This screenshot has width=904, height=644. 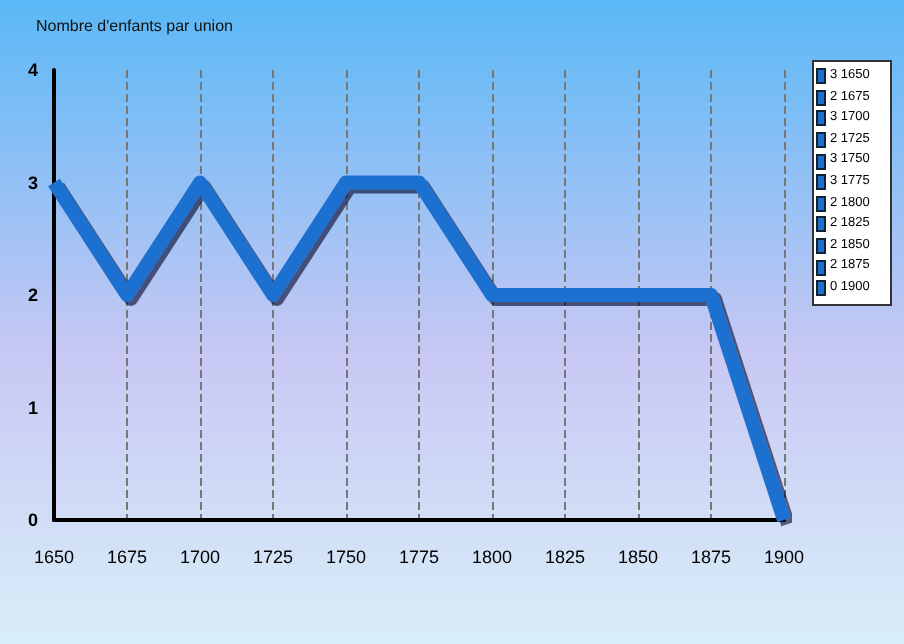 I want to click on y-tick-label: 0, so click(x=32, y=520).